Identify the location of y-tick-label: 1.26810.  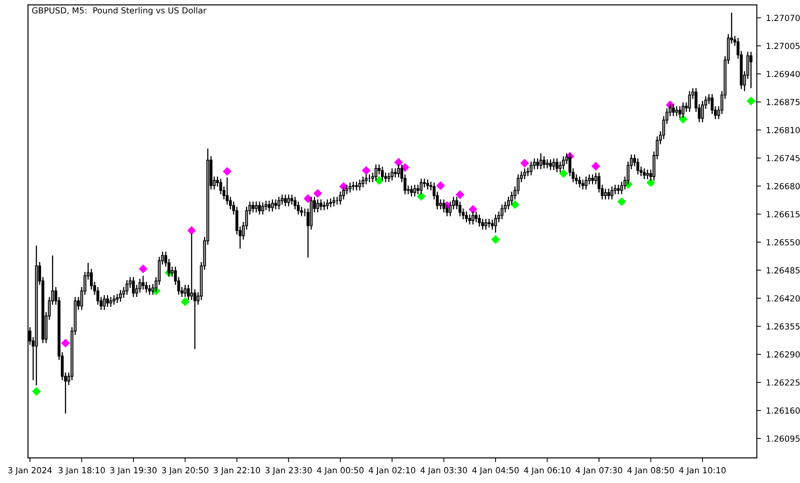
(783, 130).